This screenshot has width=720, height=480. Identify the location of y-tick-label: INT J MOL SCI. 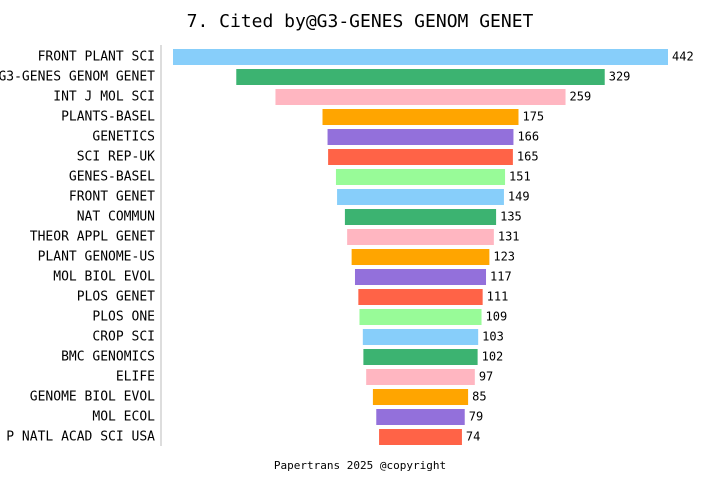
(104, 97).